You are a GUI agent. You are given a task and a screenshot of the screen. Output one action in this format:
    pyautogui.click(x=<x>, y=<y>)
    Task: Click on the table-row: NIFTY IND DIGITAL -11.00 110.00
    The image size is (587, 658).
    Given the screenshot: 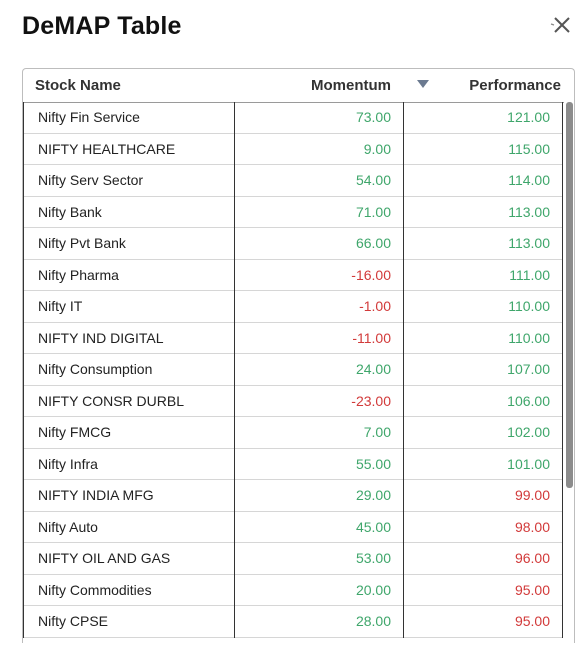 What is the action you would take?
    pyautogui.click(x=293, y=338)
    